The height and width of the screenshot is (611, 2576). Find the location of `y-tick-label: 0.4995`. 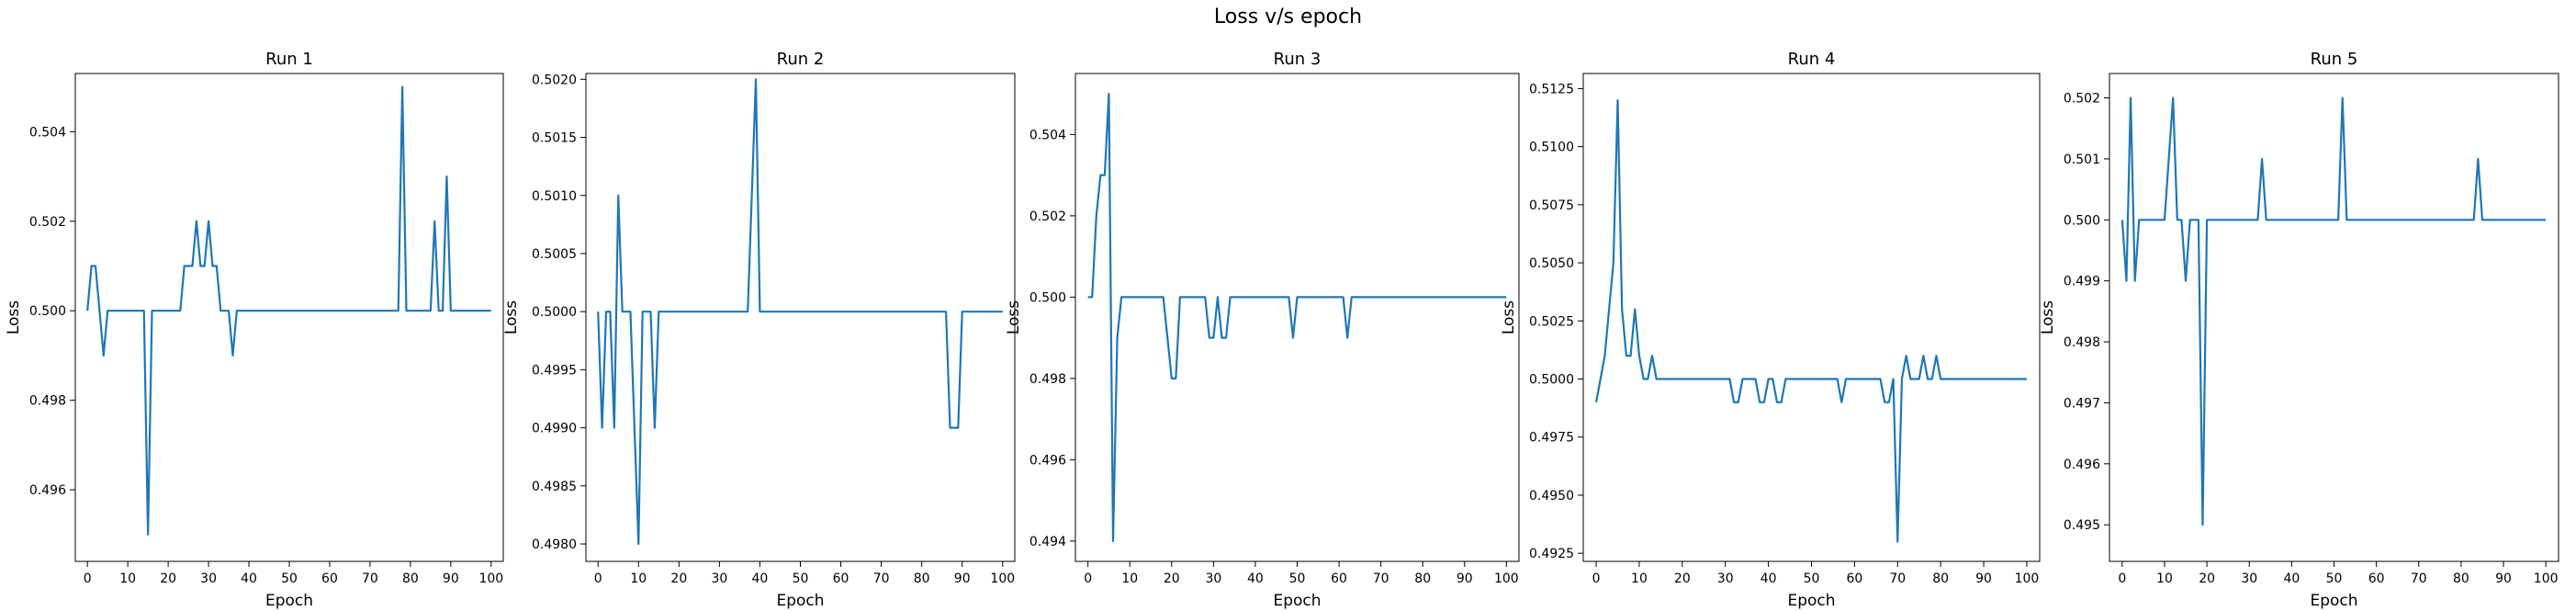

y-tick-label: 0.4995 is located at coordinates (554, 370).